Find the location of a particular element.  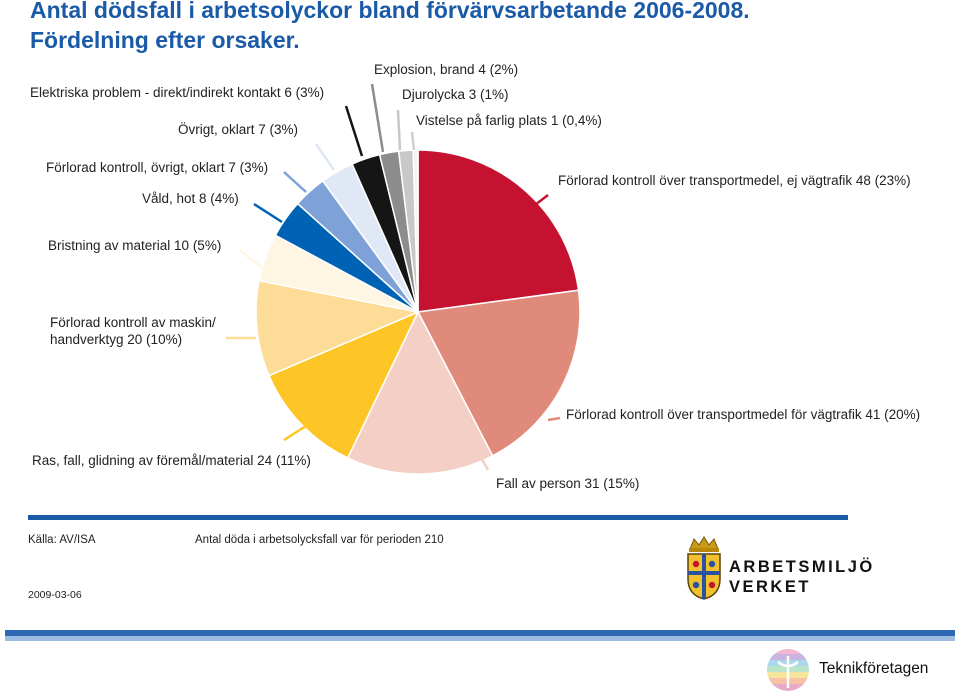

slice-label-8: Förlorad kontroll, övrigt, oklart 7 (3%) is located at coordinates (157, 167).